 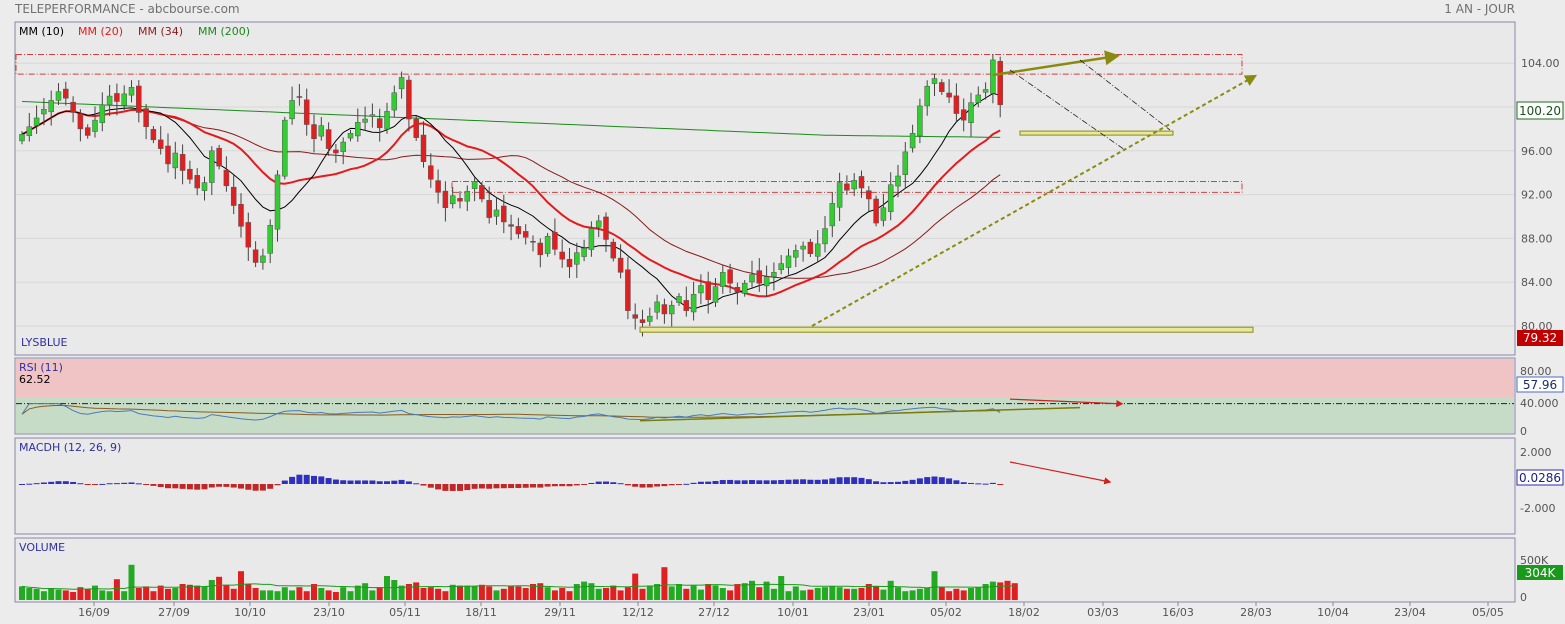 I want to click on x-tick-label: 27/12, so click(x=714, y=612).